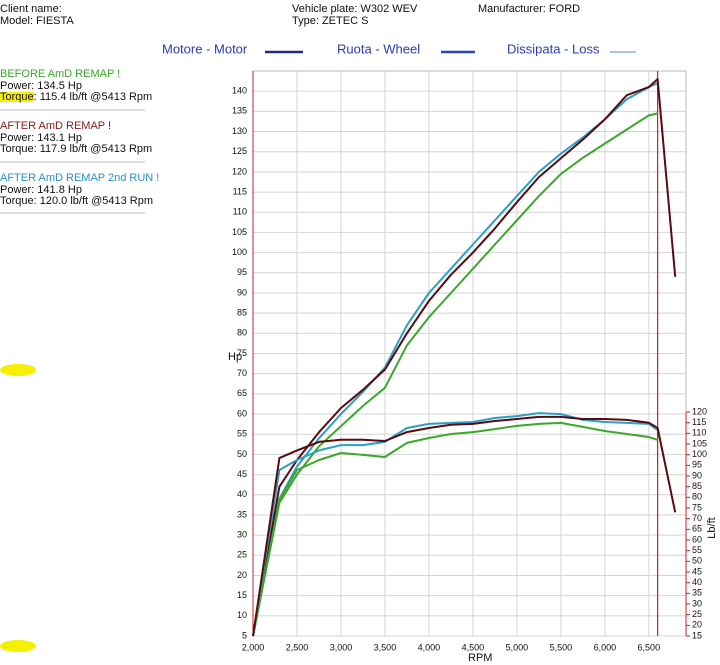 This screenshot has width=720, height=665. I want to click on run-power: Power: 143.1 Hp, so click(41, 138).